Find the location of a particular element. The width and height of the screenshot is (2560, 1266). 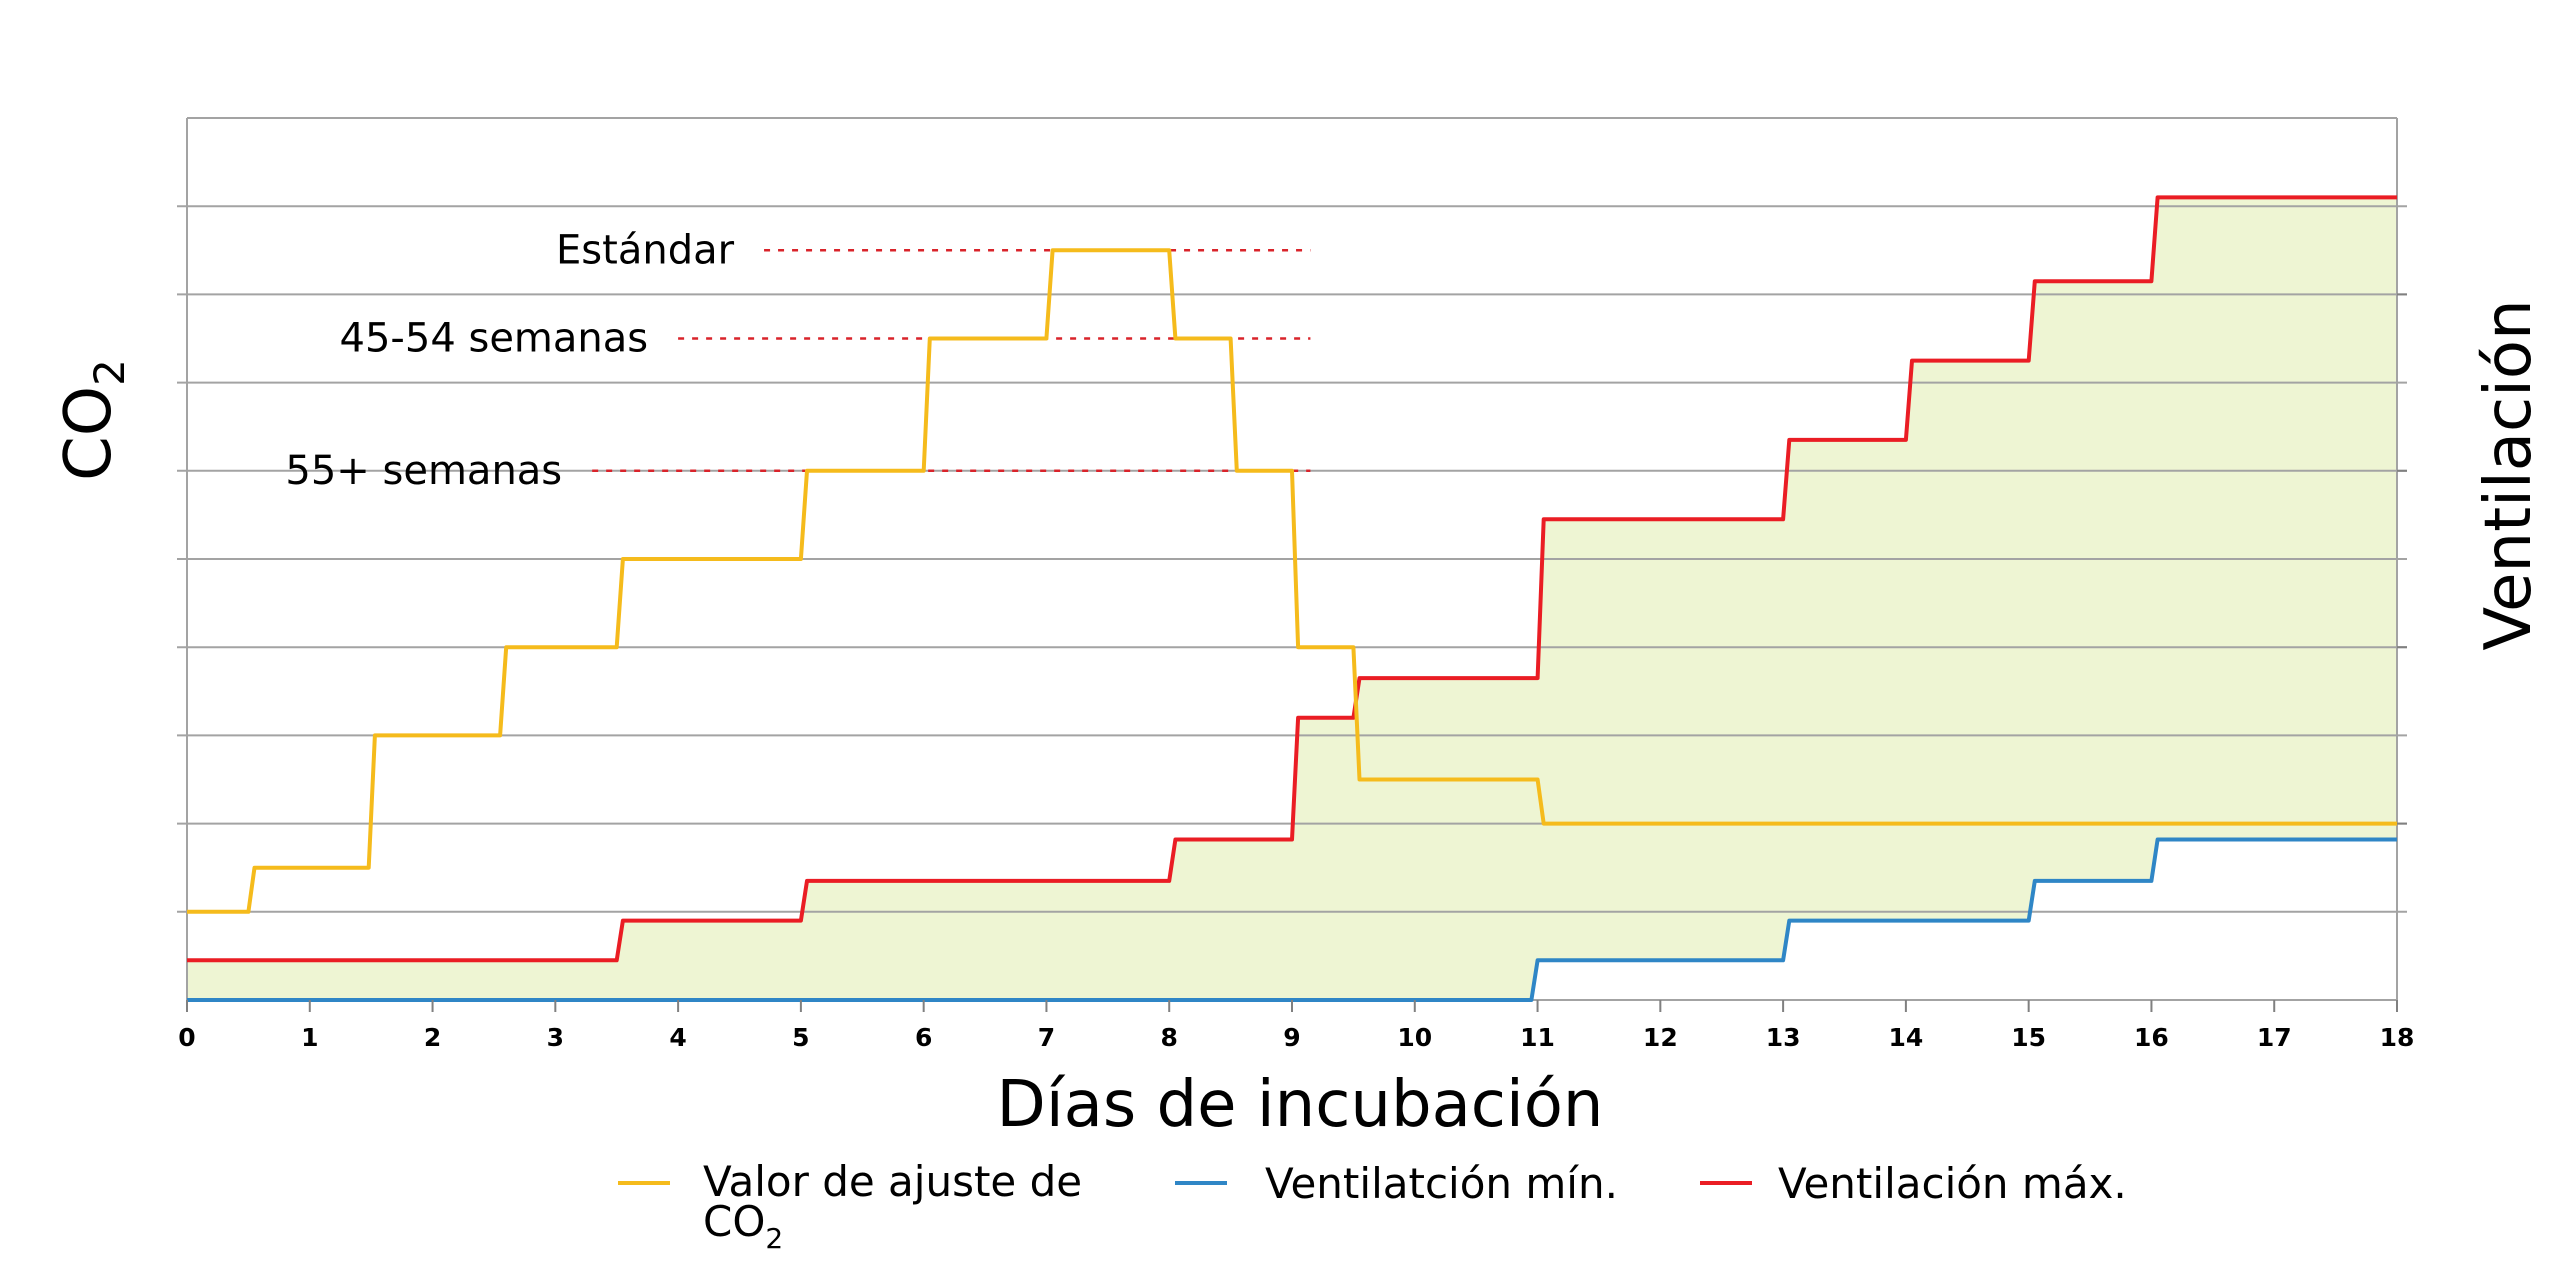

annotation-dashed-lines is located at coordinates (951, 361).